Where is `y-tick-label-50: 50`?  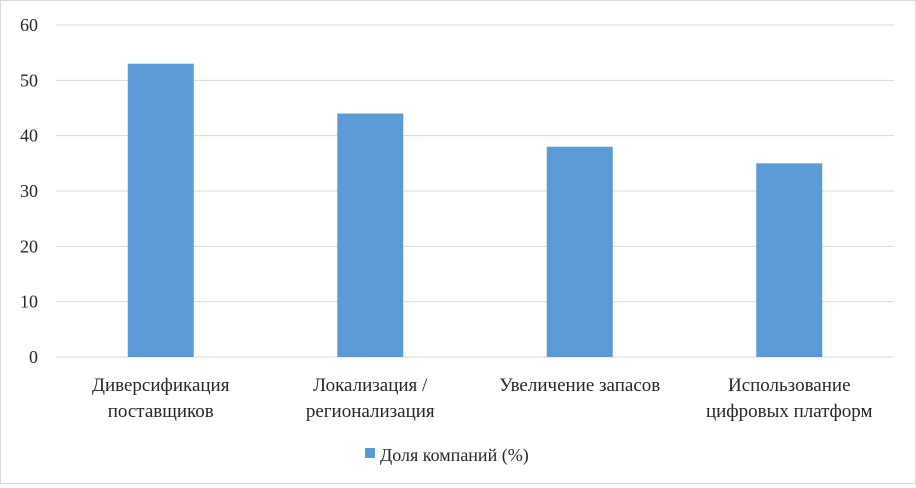 y-tick-label-50: 50 is located at coordinates (29, 80).